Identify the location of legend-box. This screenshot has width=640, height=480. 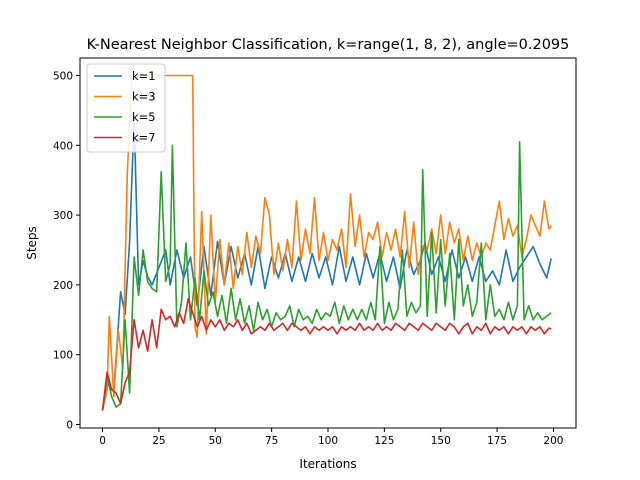
(126, 108).